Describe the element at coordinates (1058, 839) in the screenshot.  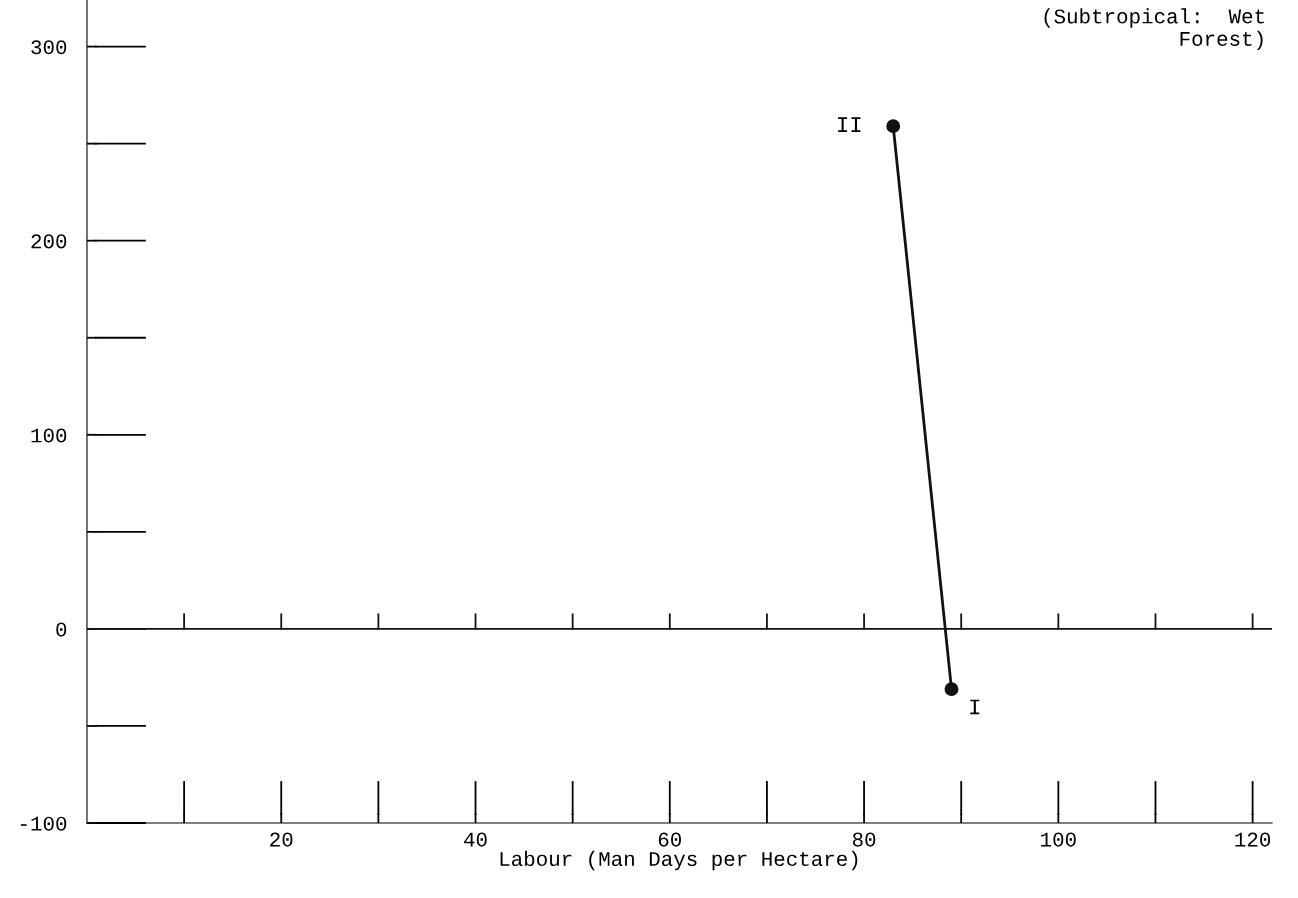
I see `x-tick-label: 100` at that location.